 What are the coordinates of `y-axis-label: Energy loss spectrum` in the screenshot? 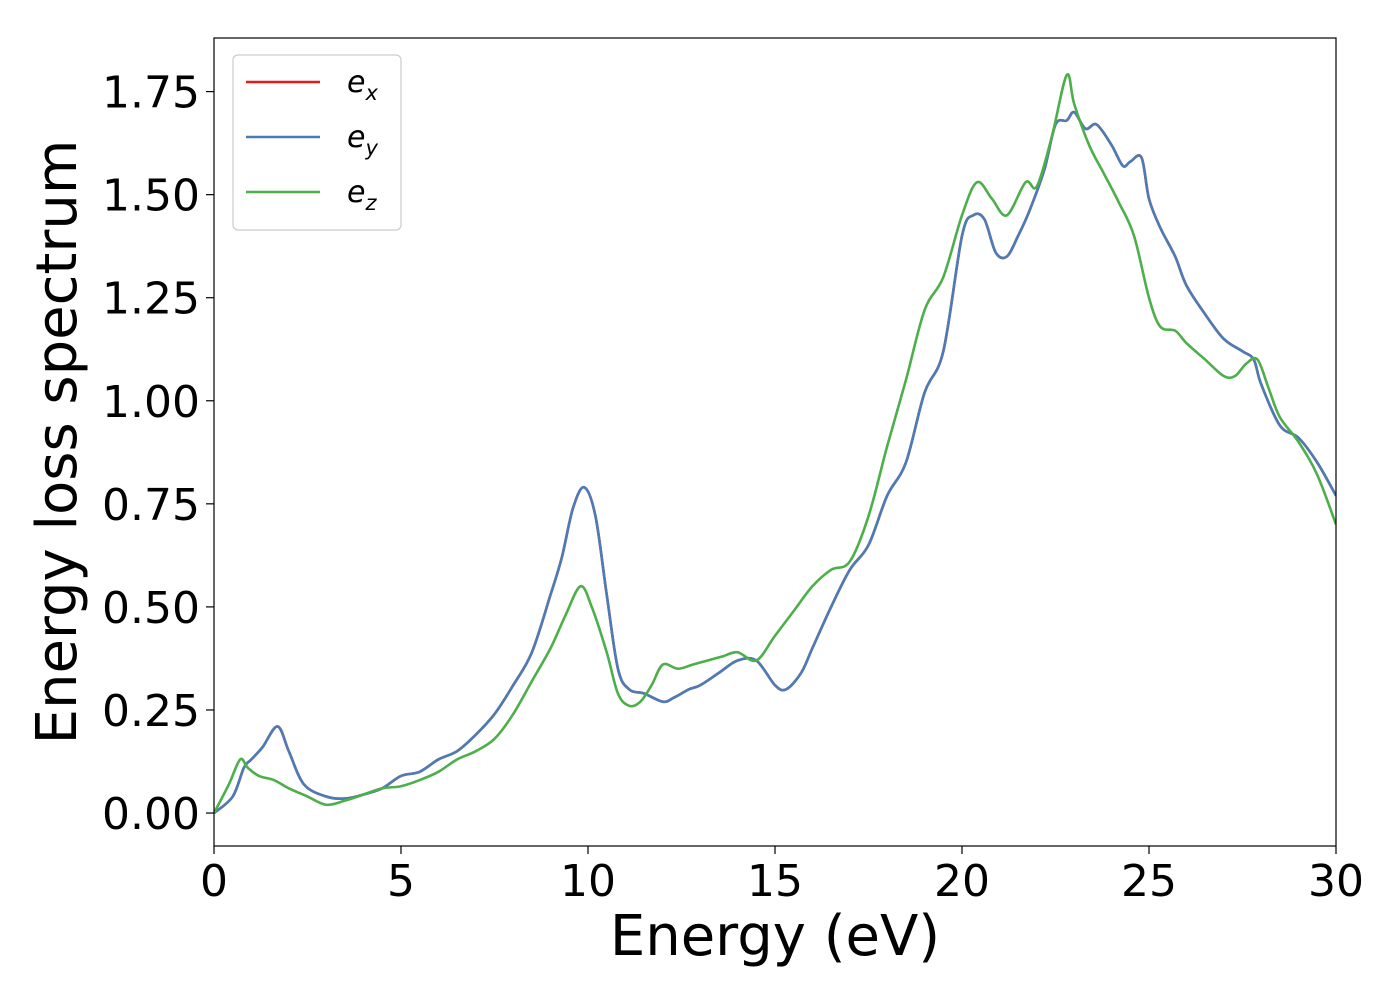 It's located at (57, 442).